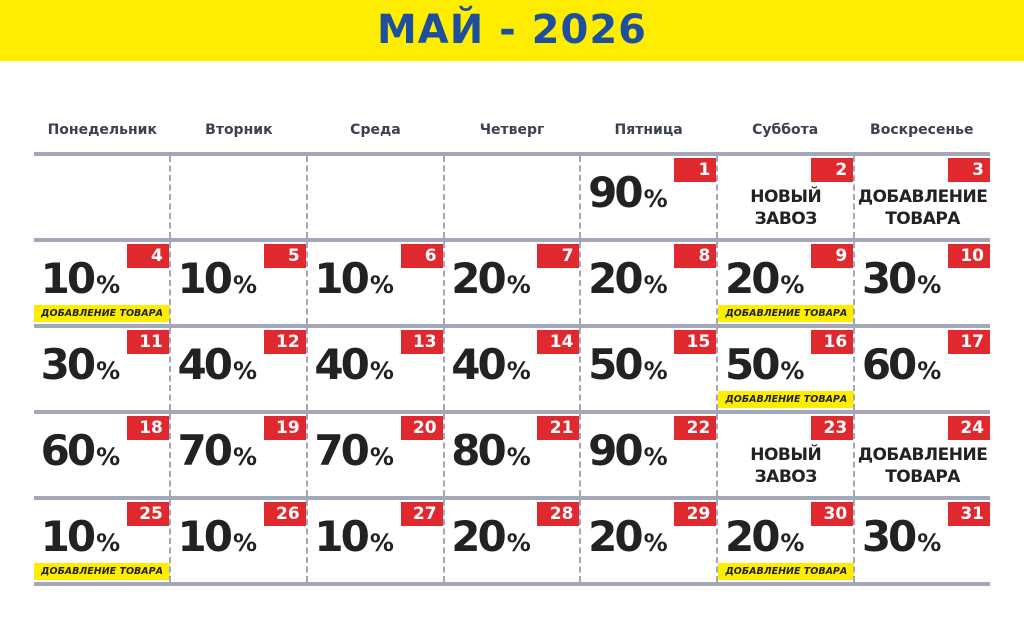 The height and width of the screenshot is (640, 1024). I want to click on discount-value: 70%, so click(354, 454).